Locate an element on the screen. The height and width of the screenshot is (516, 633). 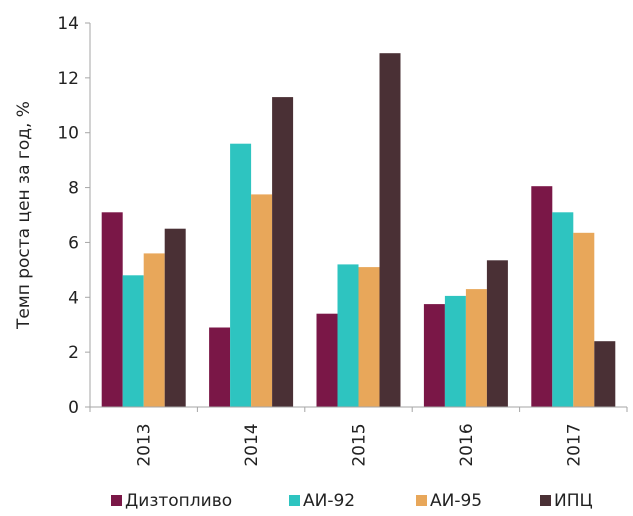
legend: Дизтопливо АИ-92 АИ-95 ИПЦ is located at coordinates (352, 501).